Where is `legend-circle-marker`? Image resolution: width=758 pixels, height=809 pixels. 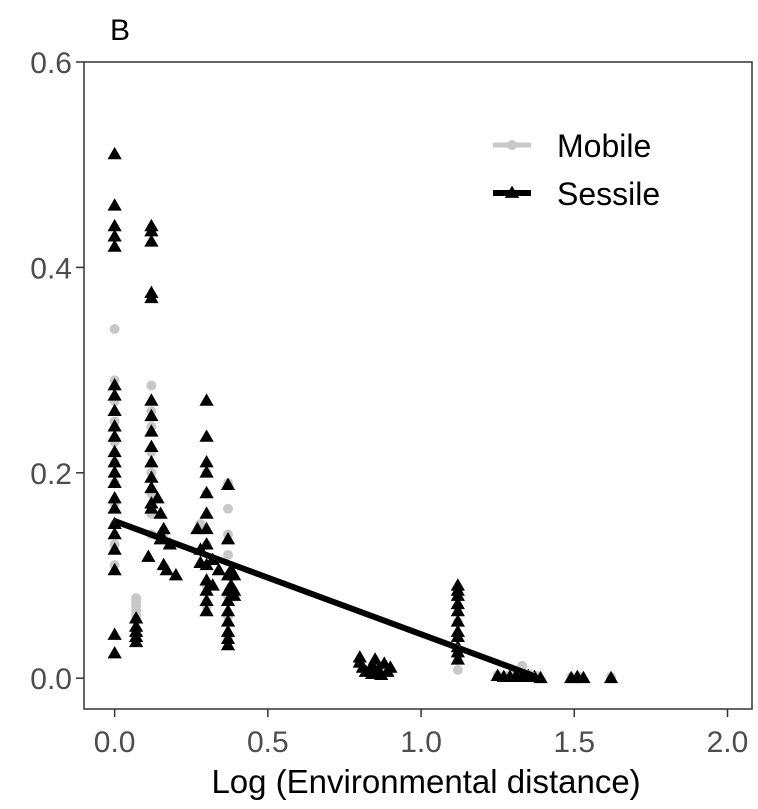
legend-circle-marker is located at coordinates (512, 145).